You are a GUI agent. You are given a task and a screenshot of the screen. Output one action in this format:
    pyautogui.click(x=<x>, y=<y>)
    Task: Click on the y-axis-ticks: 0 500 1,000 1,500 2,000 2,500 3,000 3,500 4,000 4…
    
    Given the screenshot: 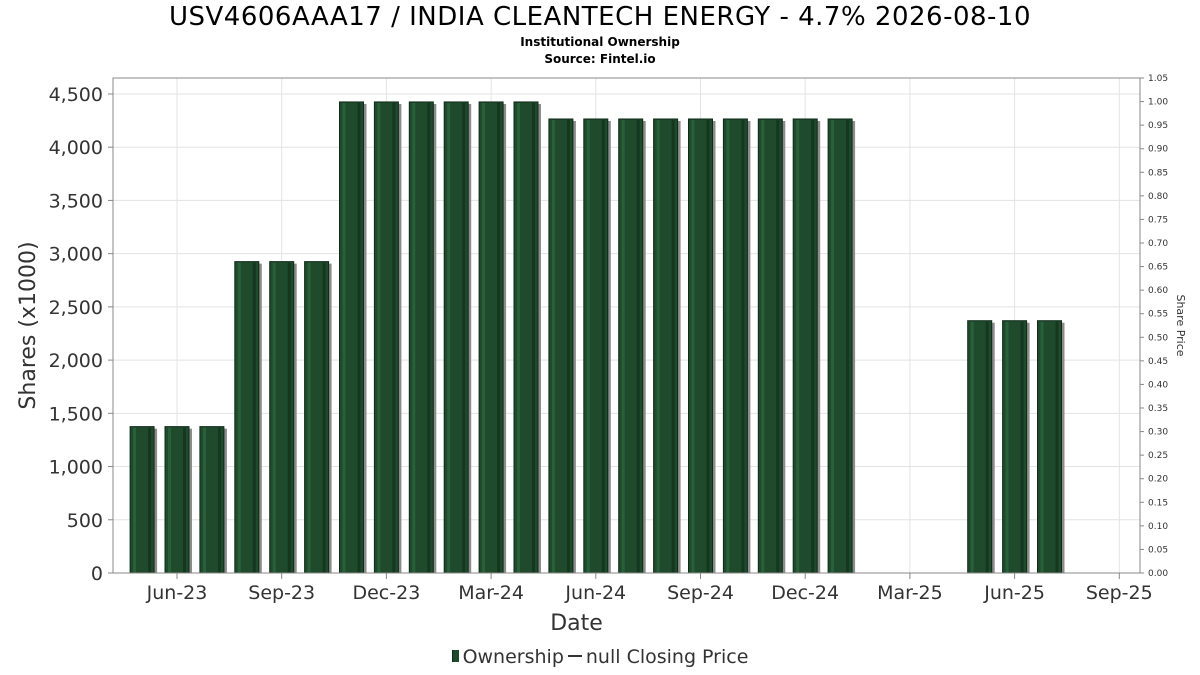 What is the action you would take?
    pyautogui.click(x=81, y=334)
    